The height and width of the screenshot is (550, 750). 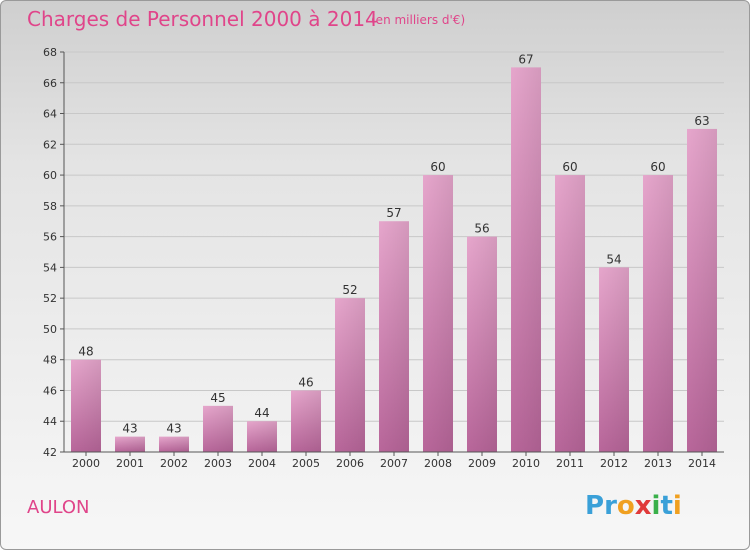 I want to click on y-tick-label: 56, so click(x=50, y=237).